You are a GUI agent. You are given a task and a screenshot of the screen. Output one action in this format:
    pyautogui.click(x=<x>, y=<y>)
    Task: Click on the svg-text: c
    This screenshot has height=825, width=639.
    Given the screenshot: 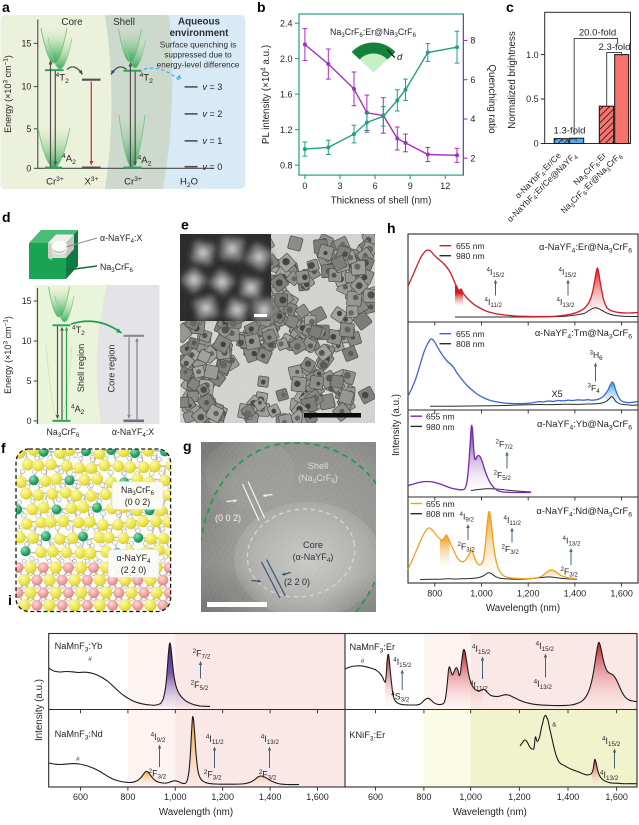 What is the action you would take?
    pyautogui.click(x=510, y=7)
    